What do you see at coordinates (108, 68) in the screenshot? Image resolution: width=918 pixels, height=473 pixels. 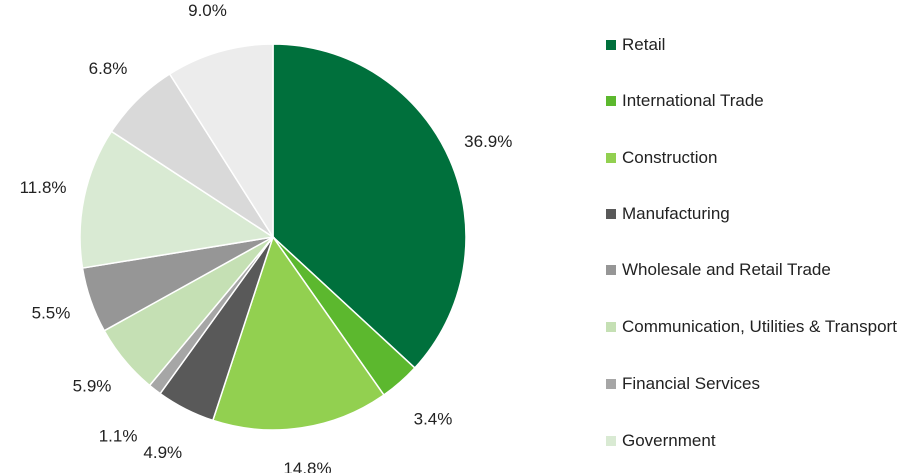 I see `data-label: 6.8%` at bounding box center [108, 68].